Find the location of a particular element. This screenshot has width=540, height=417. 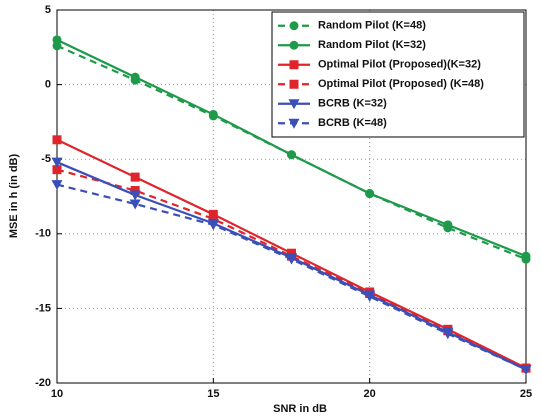

y-axis-label: MSE in h (in dB) is located at coordinates (14, 196).